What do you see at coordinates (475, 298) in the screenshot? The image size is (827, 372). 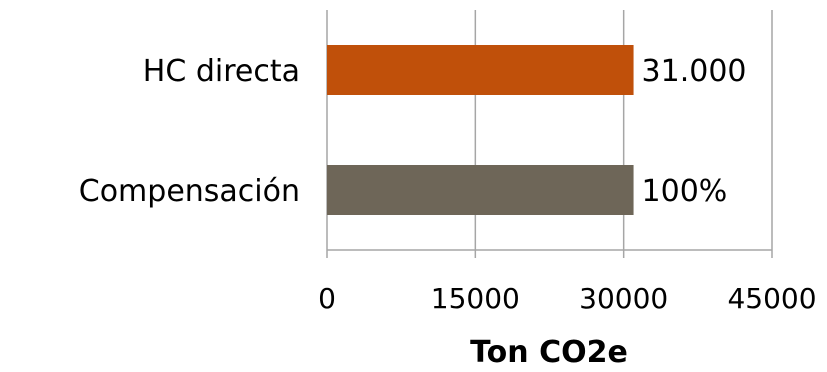 I see `x-tick-label: 15000` at bounding box center [475, 298].